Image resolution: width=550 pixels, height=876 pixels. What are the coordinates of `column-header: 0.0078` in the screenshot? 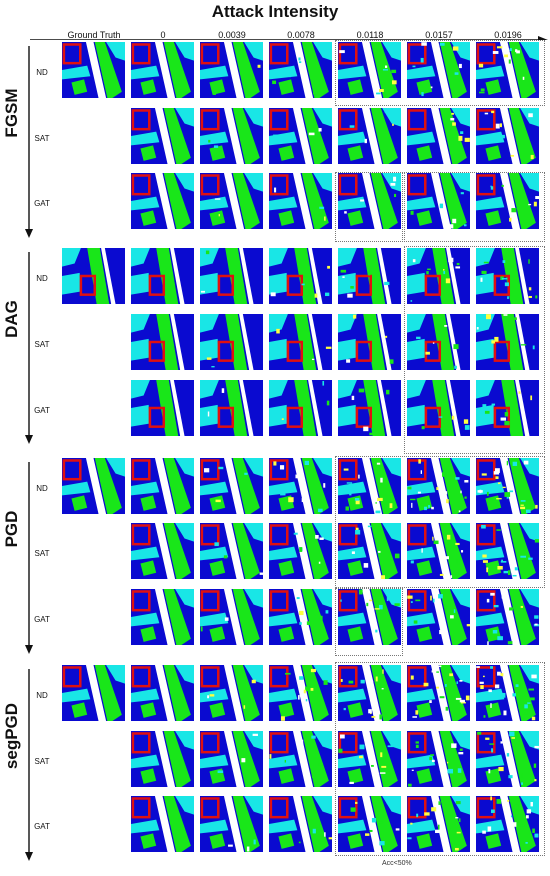 It's located at (301, 35).